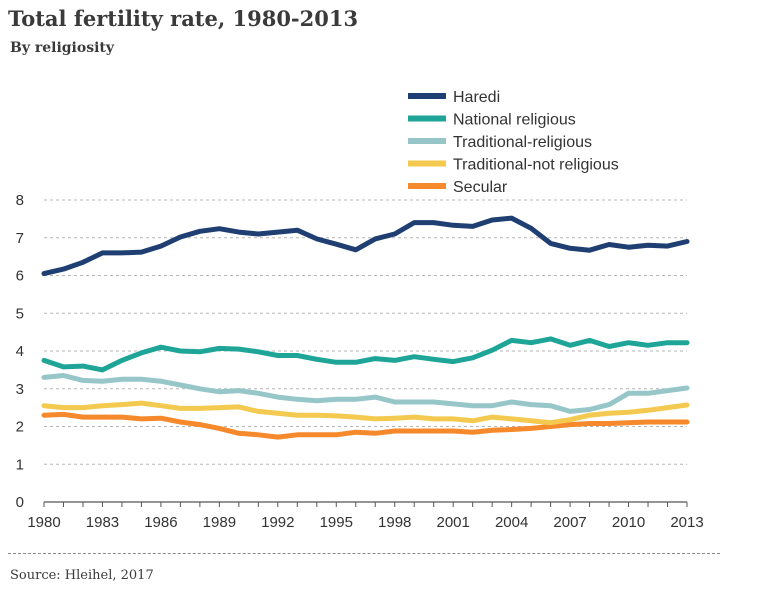 Image resolution: width=766 pixels, height=596 pixels. Describe the element at coordinates (522, 142) in the screenshot. I see `legend-label: Traditional-religious` at that location.